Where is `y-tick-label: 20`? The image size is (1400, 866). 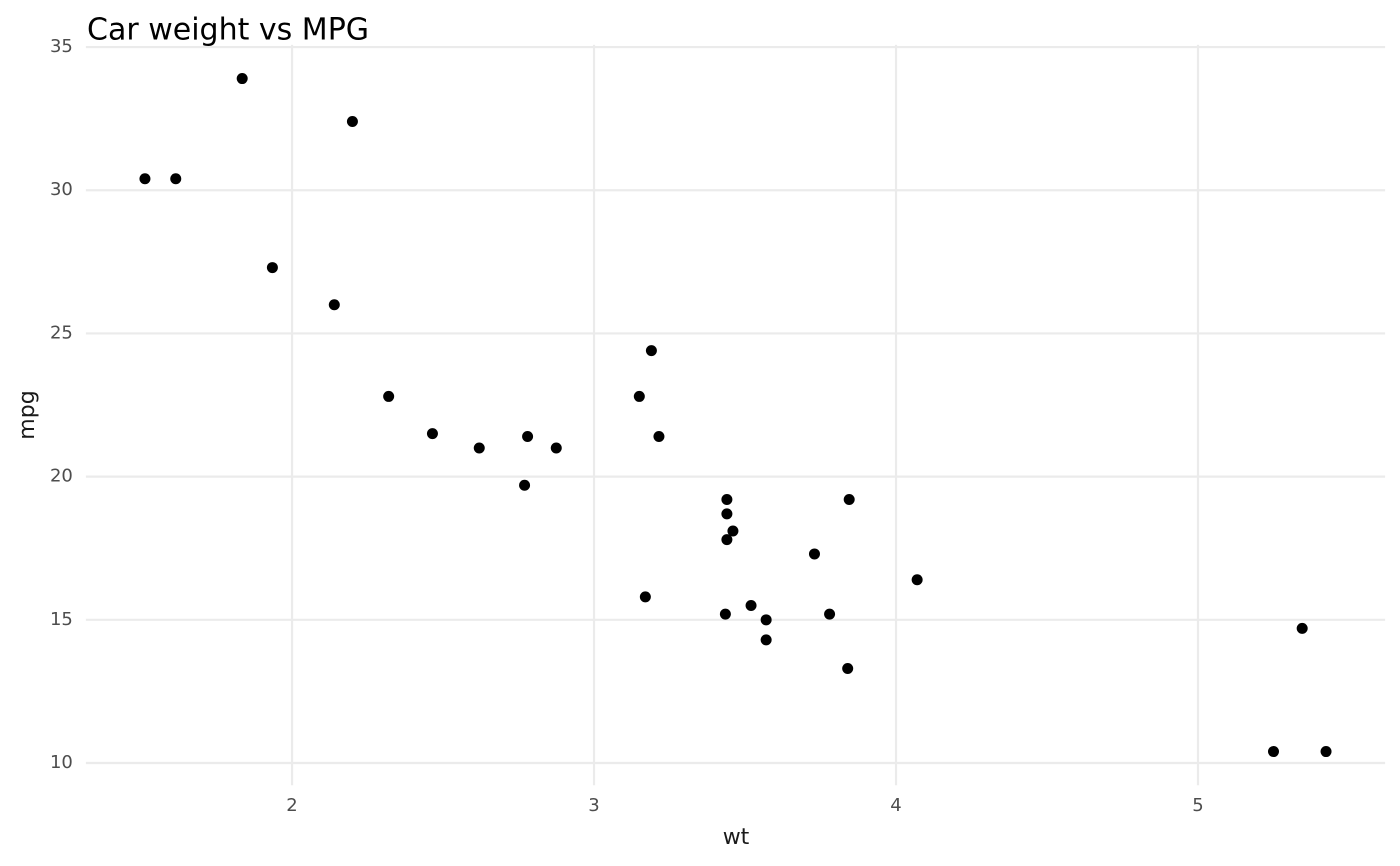
y-tick-label: 20 is located at coordinates (61, 476).